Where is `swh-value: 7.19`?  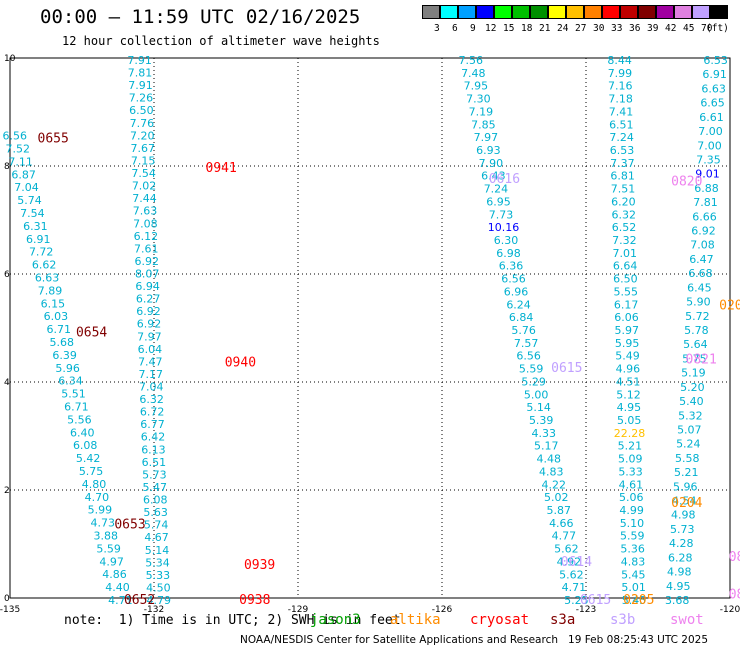 swh-value: 7.19 is located at coordinates (481, 111).